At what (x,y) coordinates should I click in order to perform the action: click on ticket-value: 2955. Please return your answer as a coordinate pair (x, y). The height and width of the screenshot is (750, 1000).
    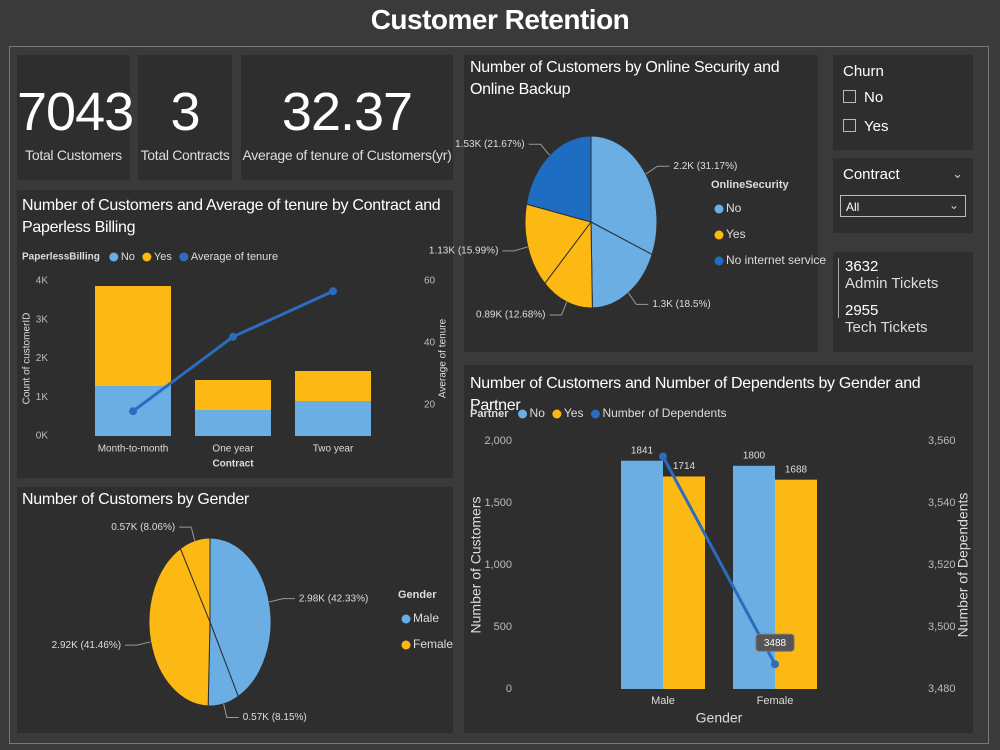
    Looking at the image, I should click on (862, 310).